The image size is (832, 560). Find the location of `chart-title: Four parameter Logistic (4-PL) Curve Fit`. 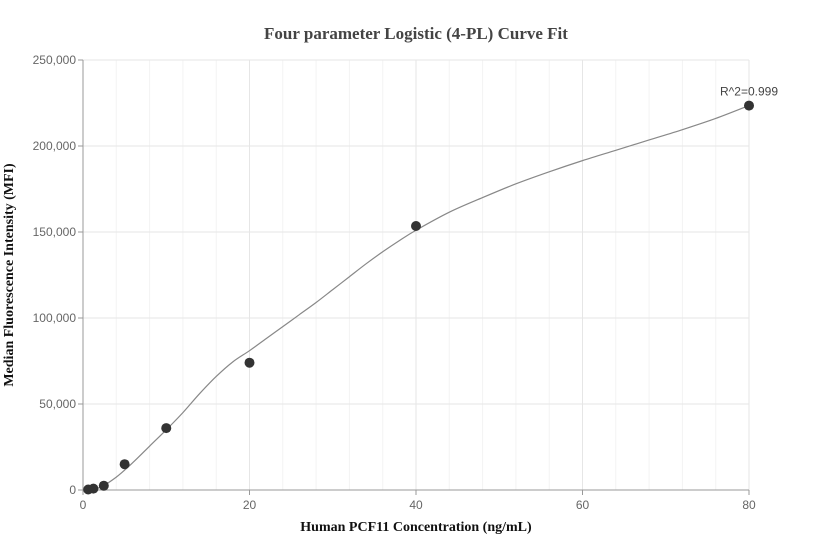

chart-title: Four parameter Logistic (4-PL) Curve Fit is located at coordinates (416, 33).